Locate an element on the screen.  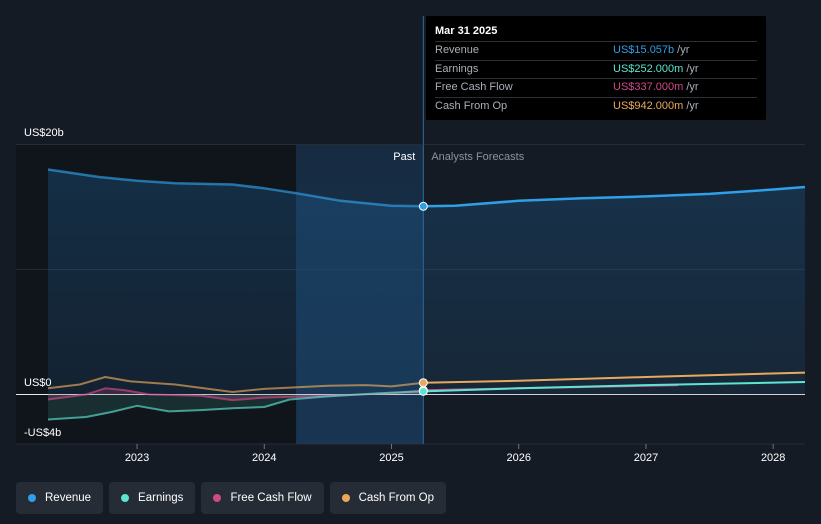
tooltip-row-name: Earnings is located at coordinates (457, 68).